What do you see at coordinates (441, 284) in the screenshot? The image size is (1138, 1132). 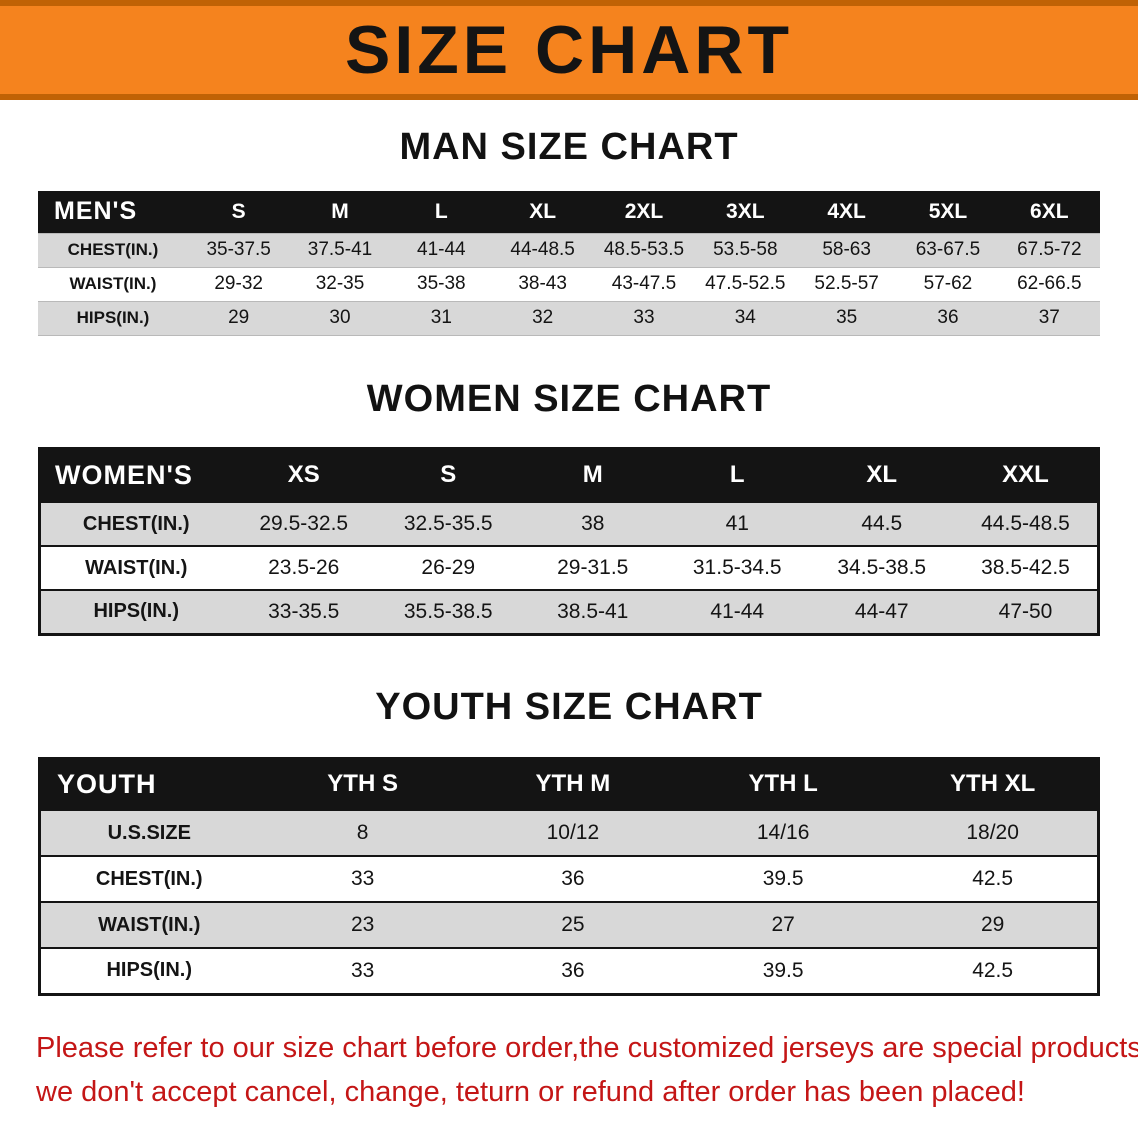 I see `men-value-cell: 35-38` at bounding box center [441, 284].